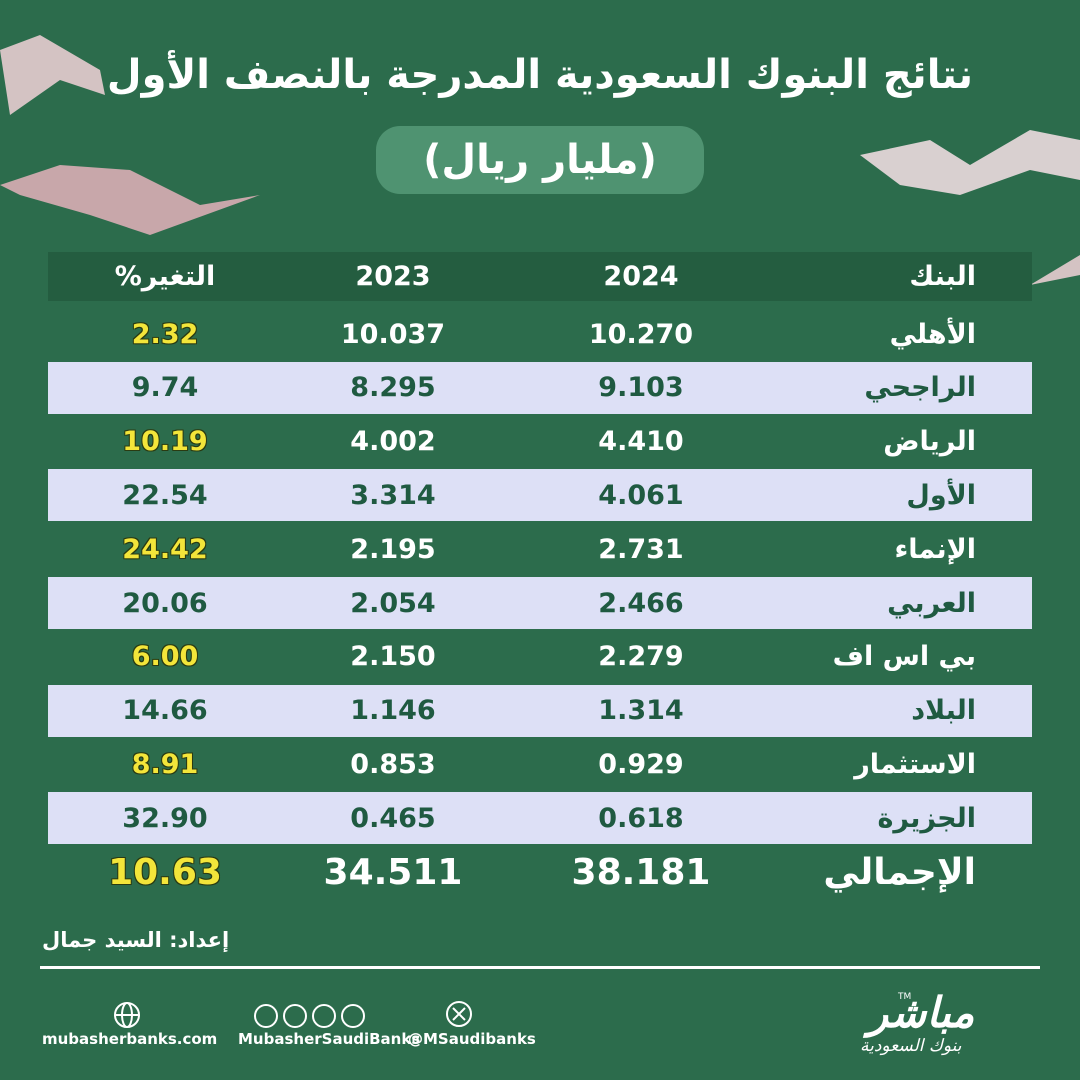 Image resolution: width=1080 pixels, height=1080 pixels. Describe the element at coordinates (641, 711) in the screenshot. I see `cell: 1.314` at that location.